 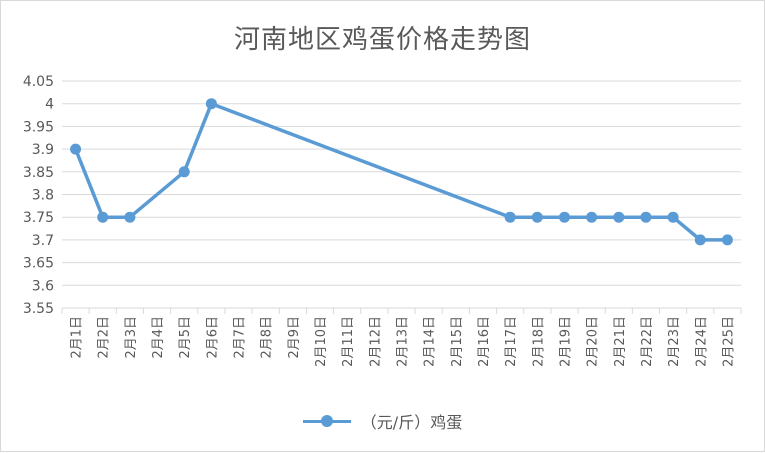 I want to click on x-tick-label: 2月10日, so click(x=321, y=341).